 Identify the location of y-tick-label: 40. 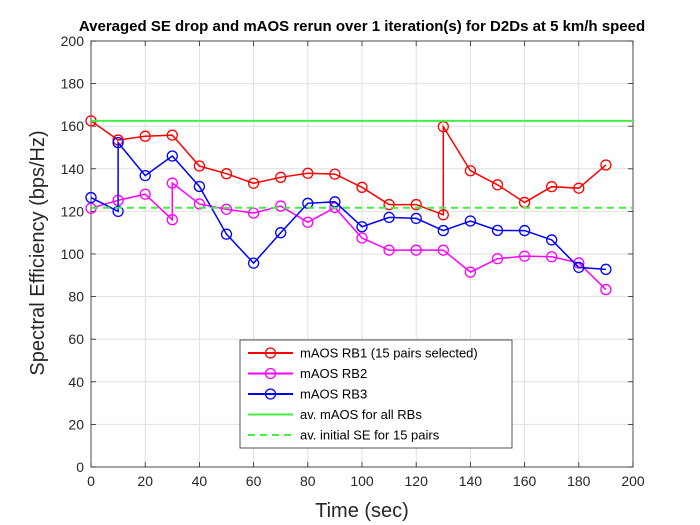
(76, 382).